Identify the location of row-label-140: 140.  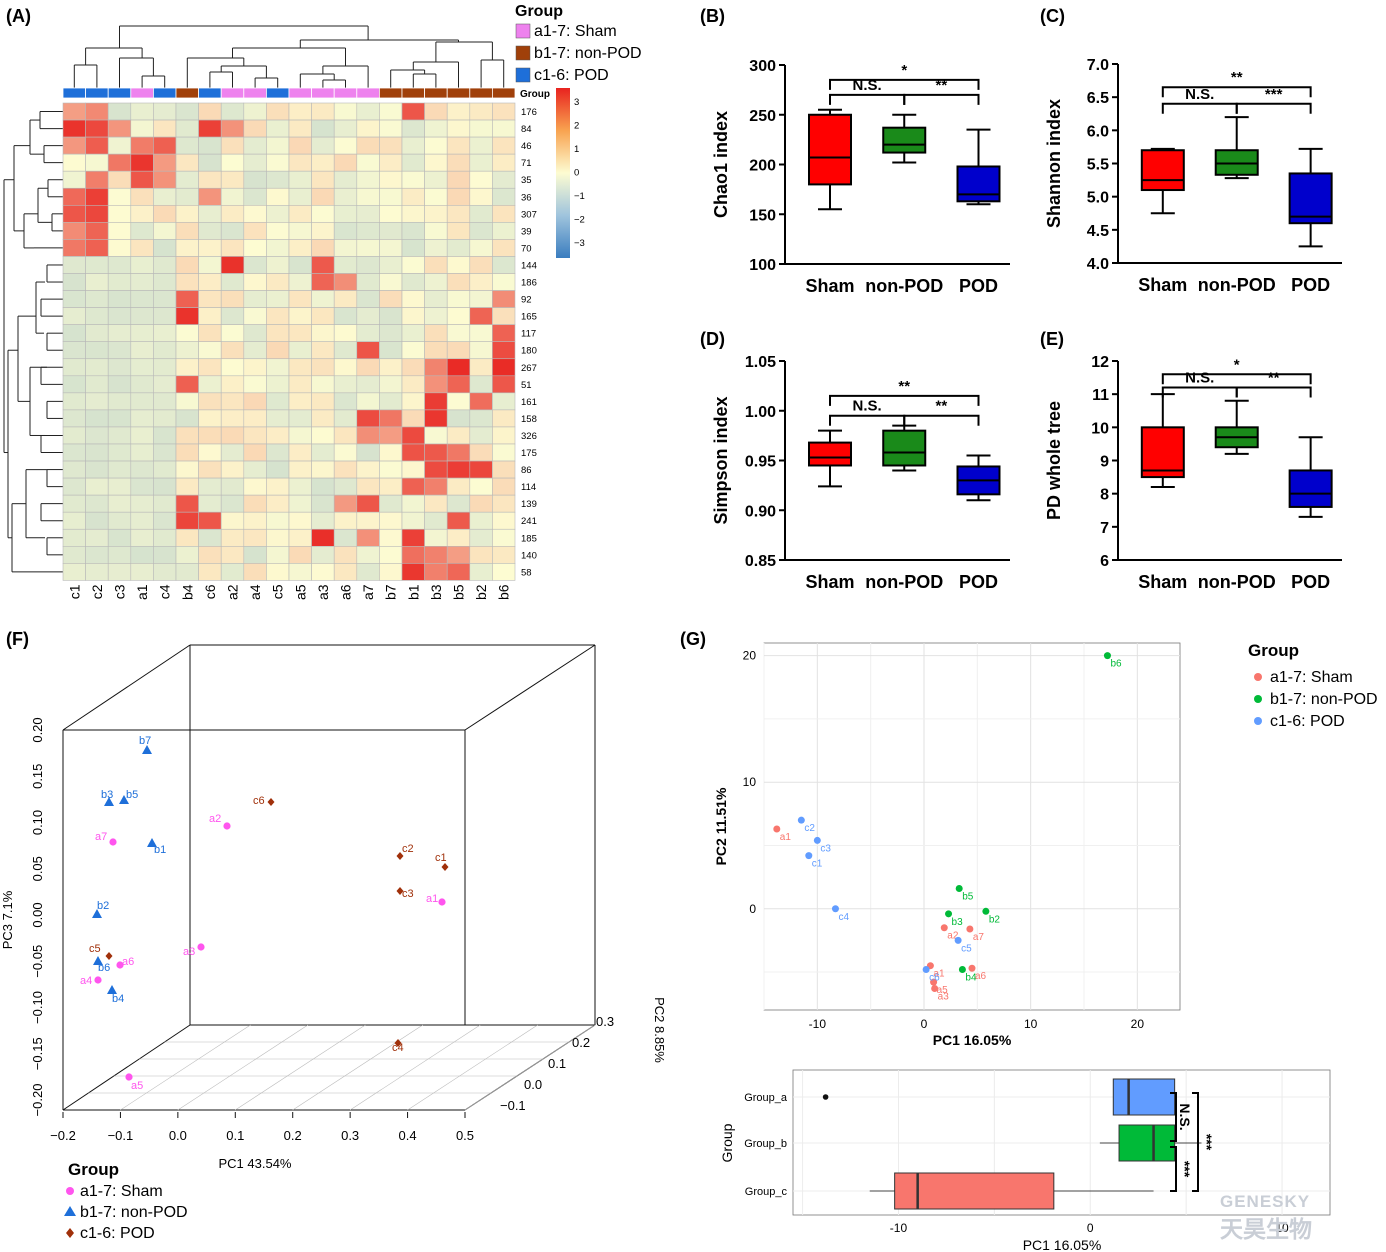
(529, 555).